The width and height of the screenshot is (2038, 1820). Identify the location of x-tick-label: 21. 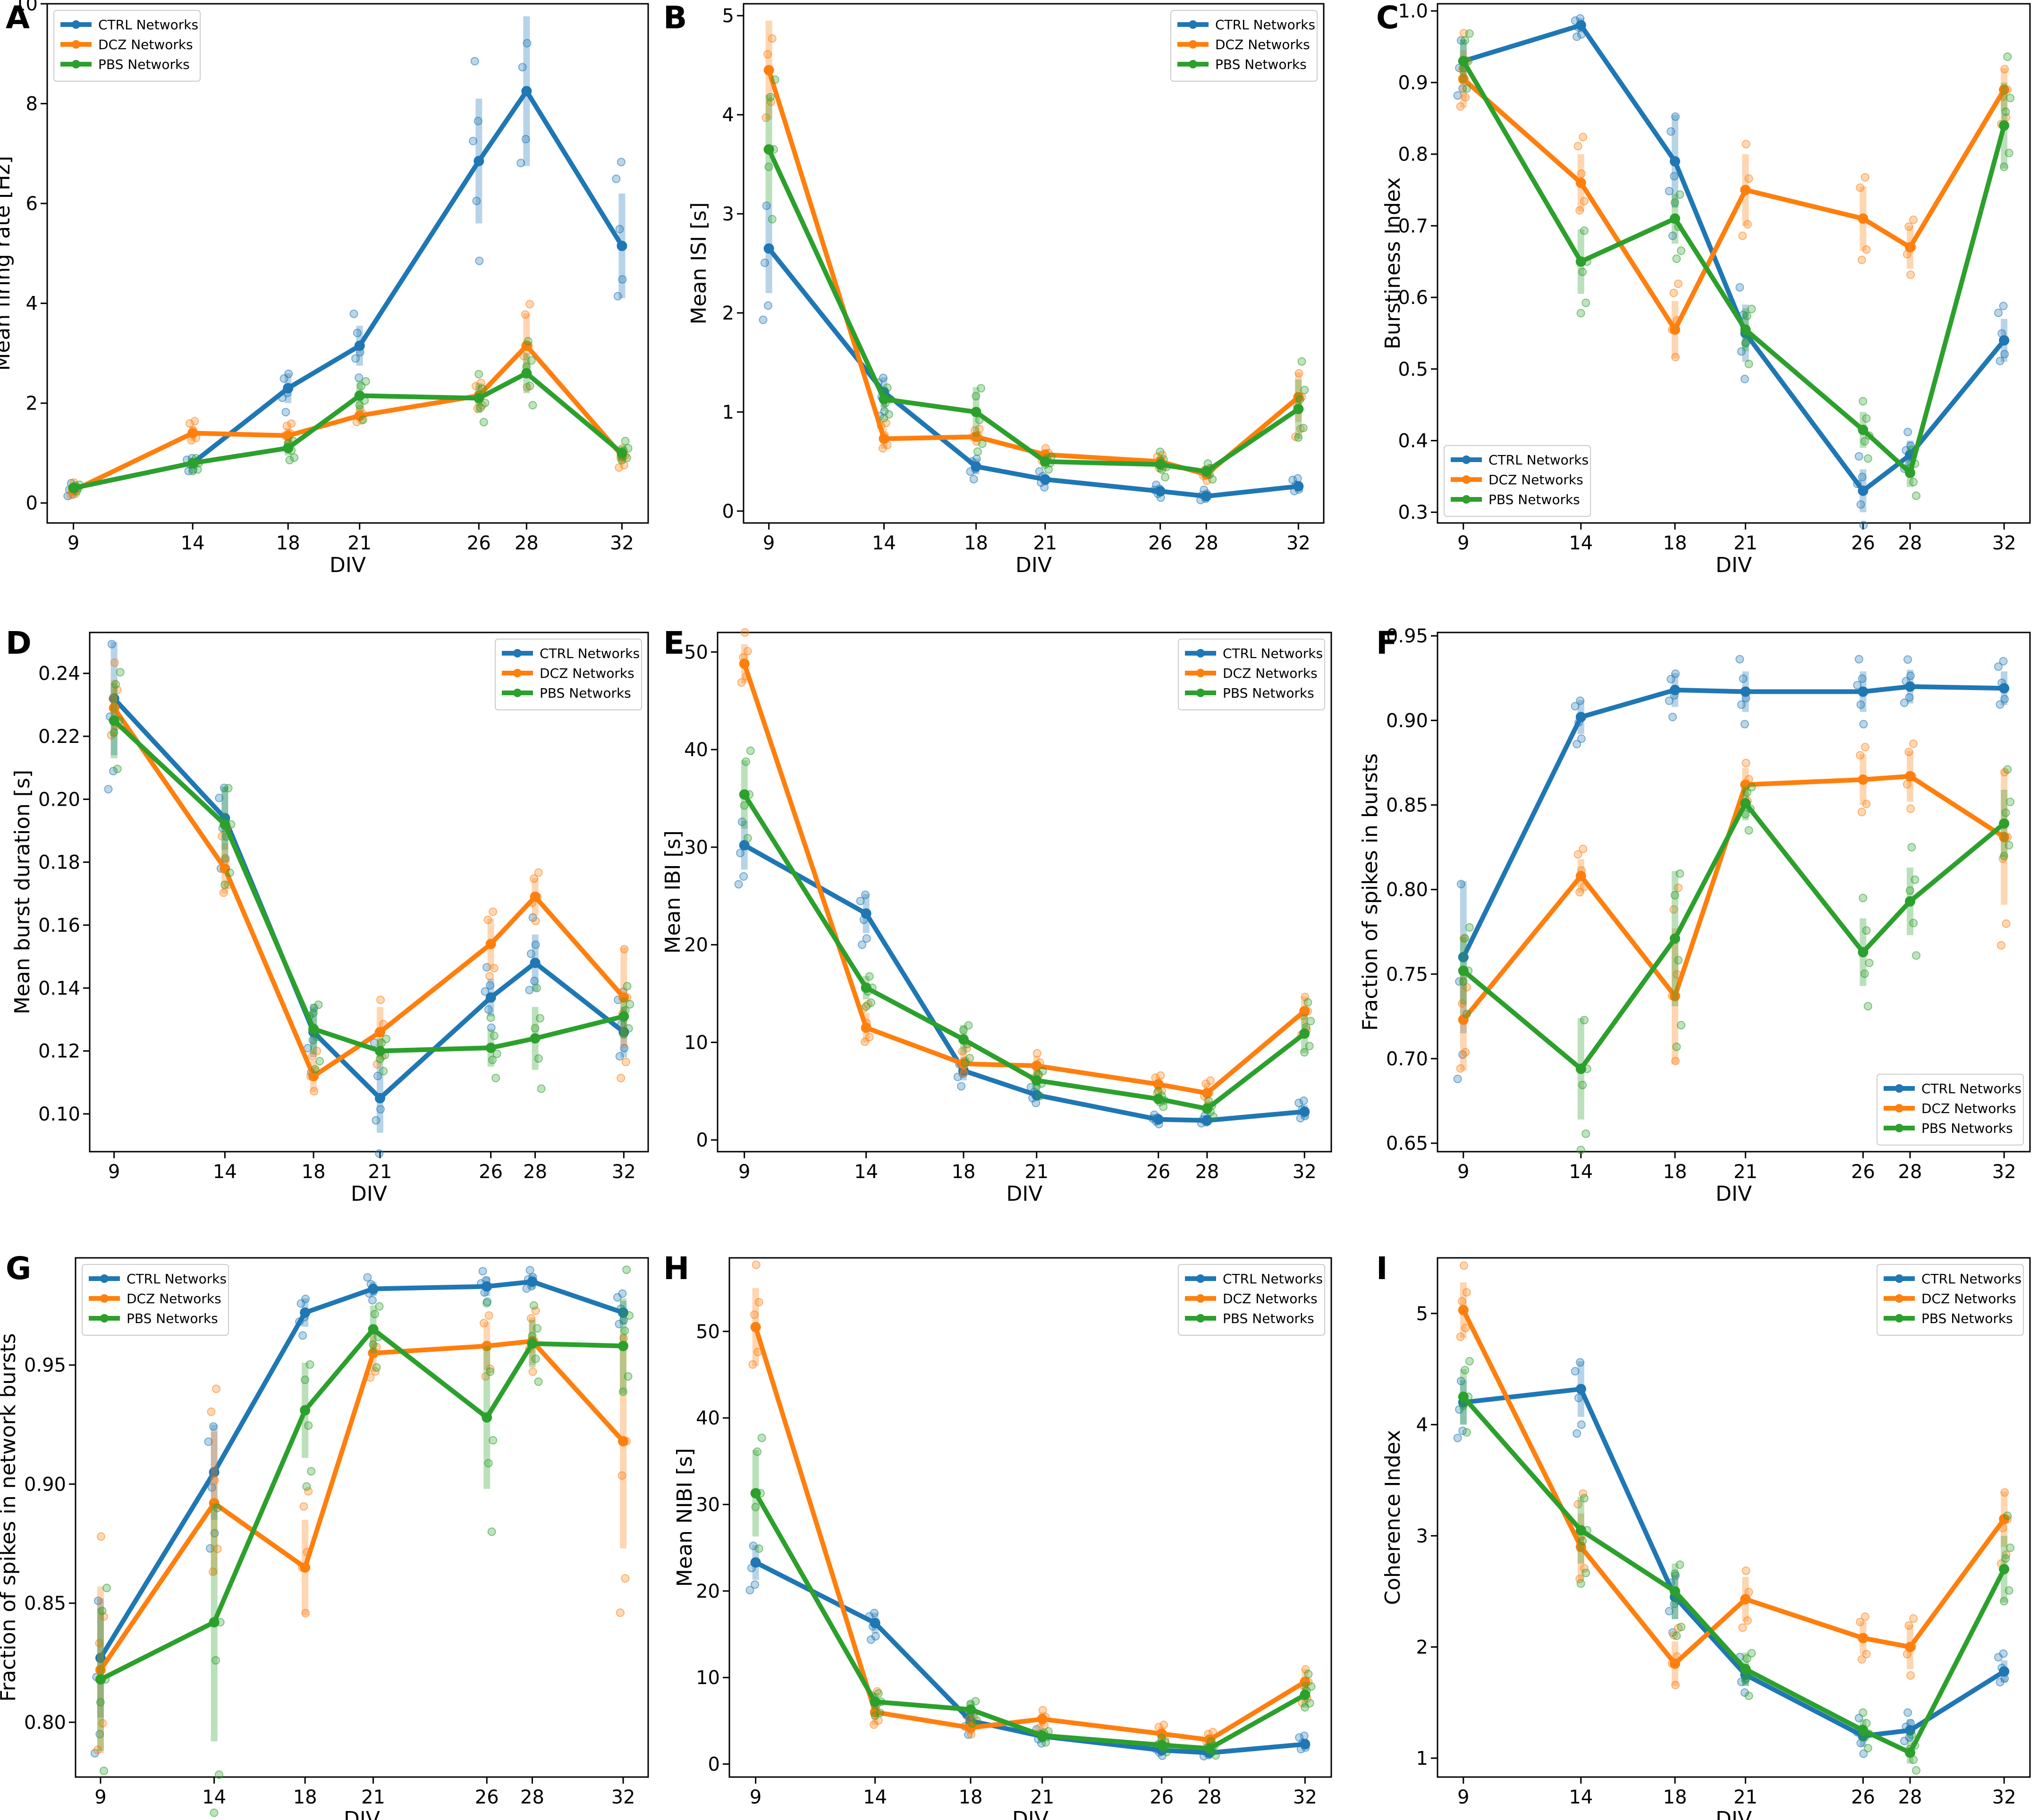
(1746, 543).